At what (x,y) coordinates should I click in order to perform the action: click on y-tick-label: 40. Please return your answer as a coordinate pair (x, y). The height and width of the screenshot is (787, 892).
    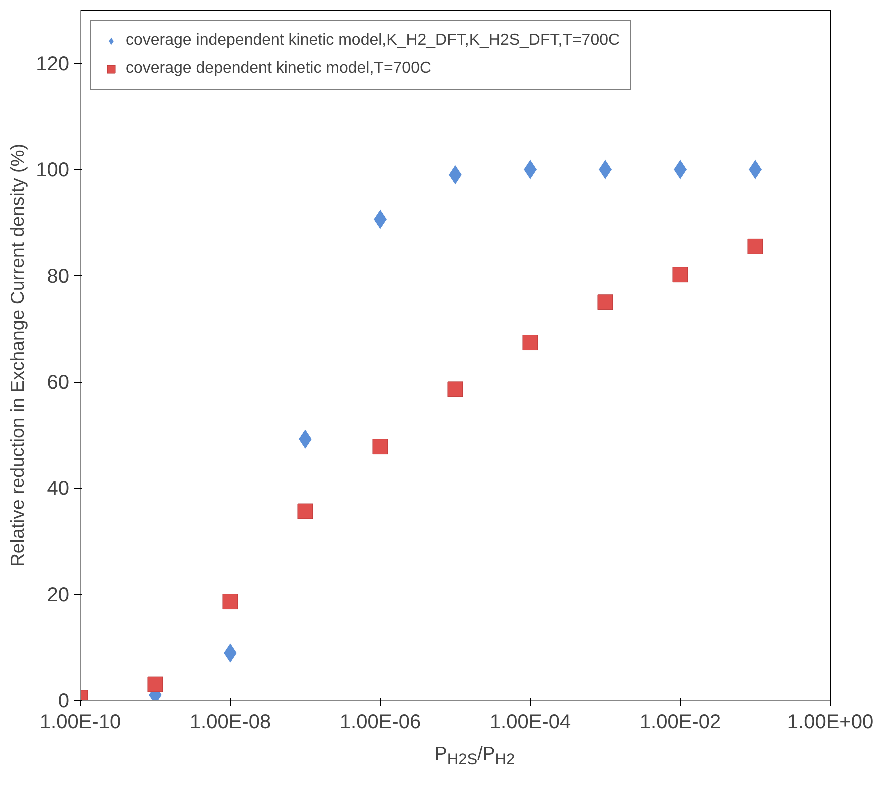
    Looking at the image, I should click on (58, 489).